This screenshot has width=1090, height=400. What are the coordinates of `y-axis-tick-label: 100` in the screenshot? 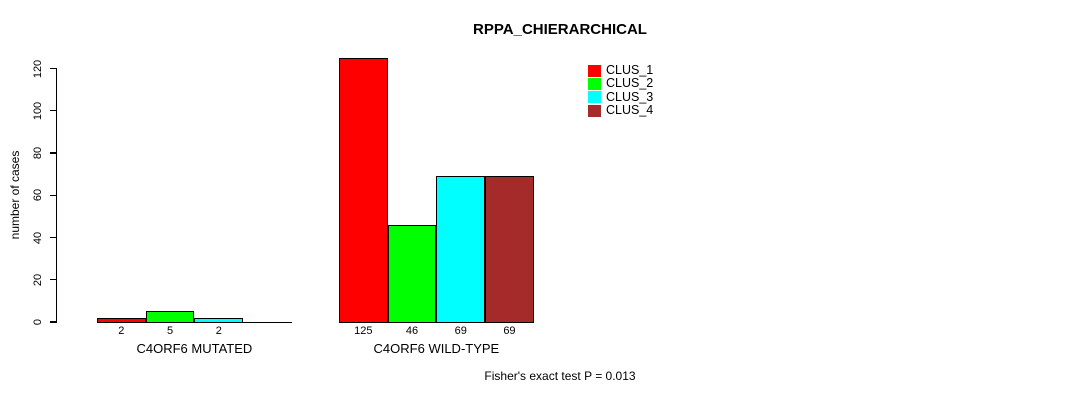 It's located at (38, 110).